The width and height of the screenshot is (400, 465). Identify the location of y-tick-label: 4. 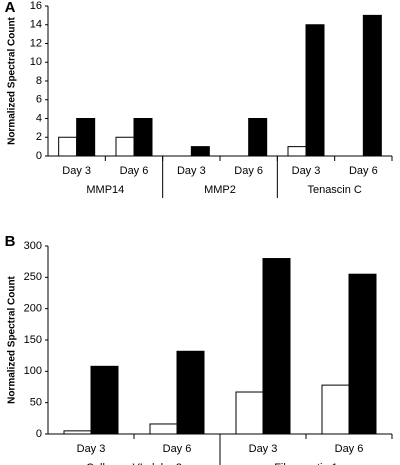
(39, 118).